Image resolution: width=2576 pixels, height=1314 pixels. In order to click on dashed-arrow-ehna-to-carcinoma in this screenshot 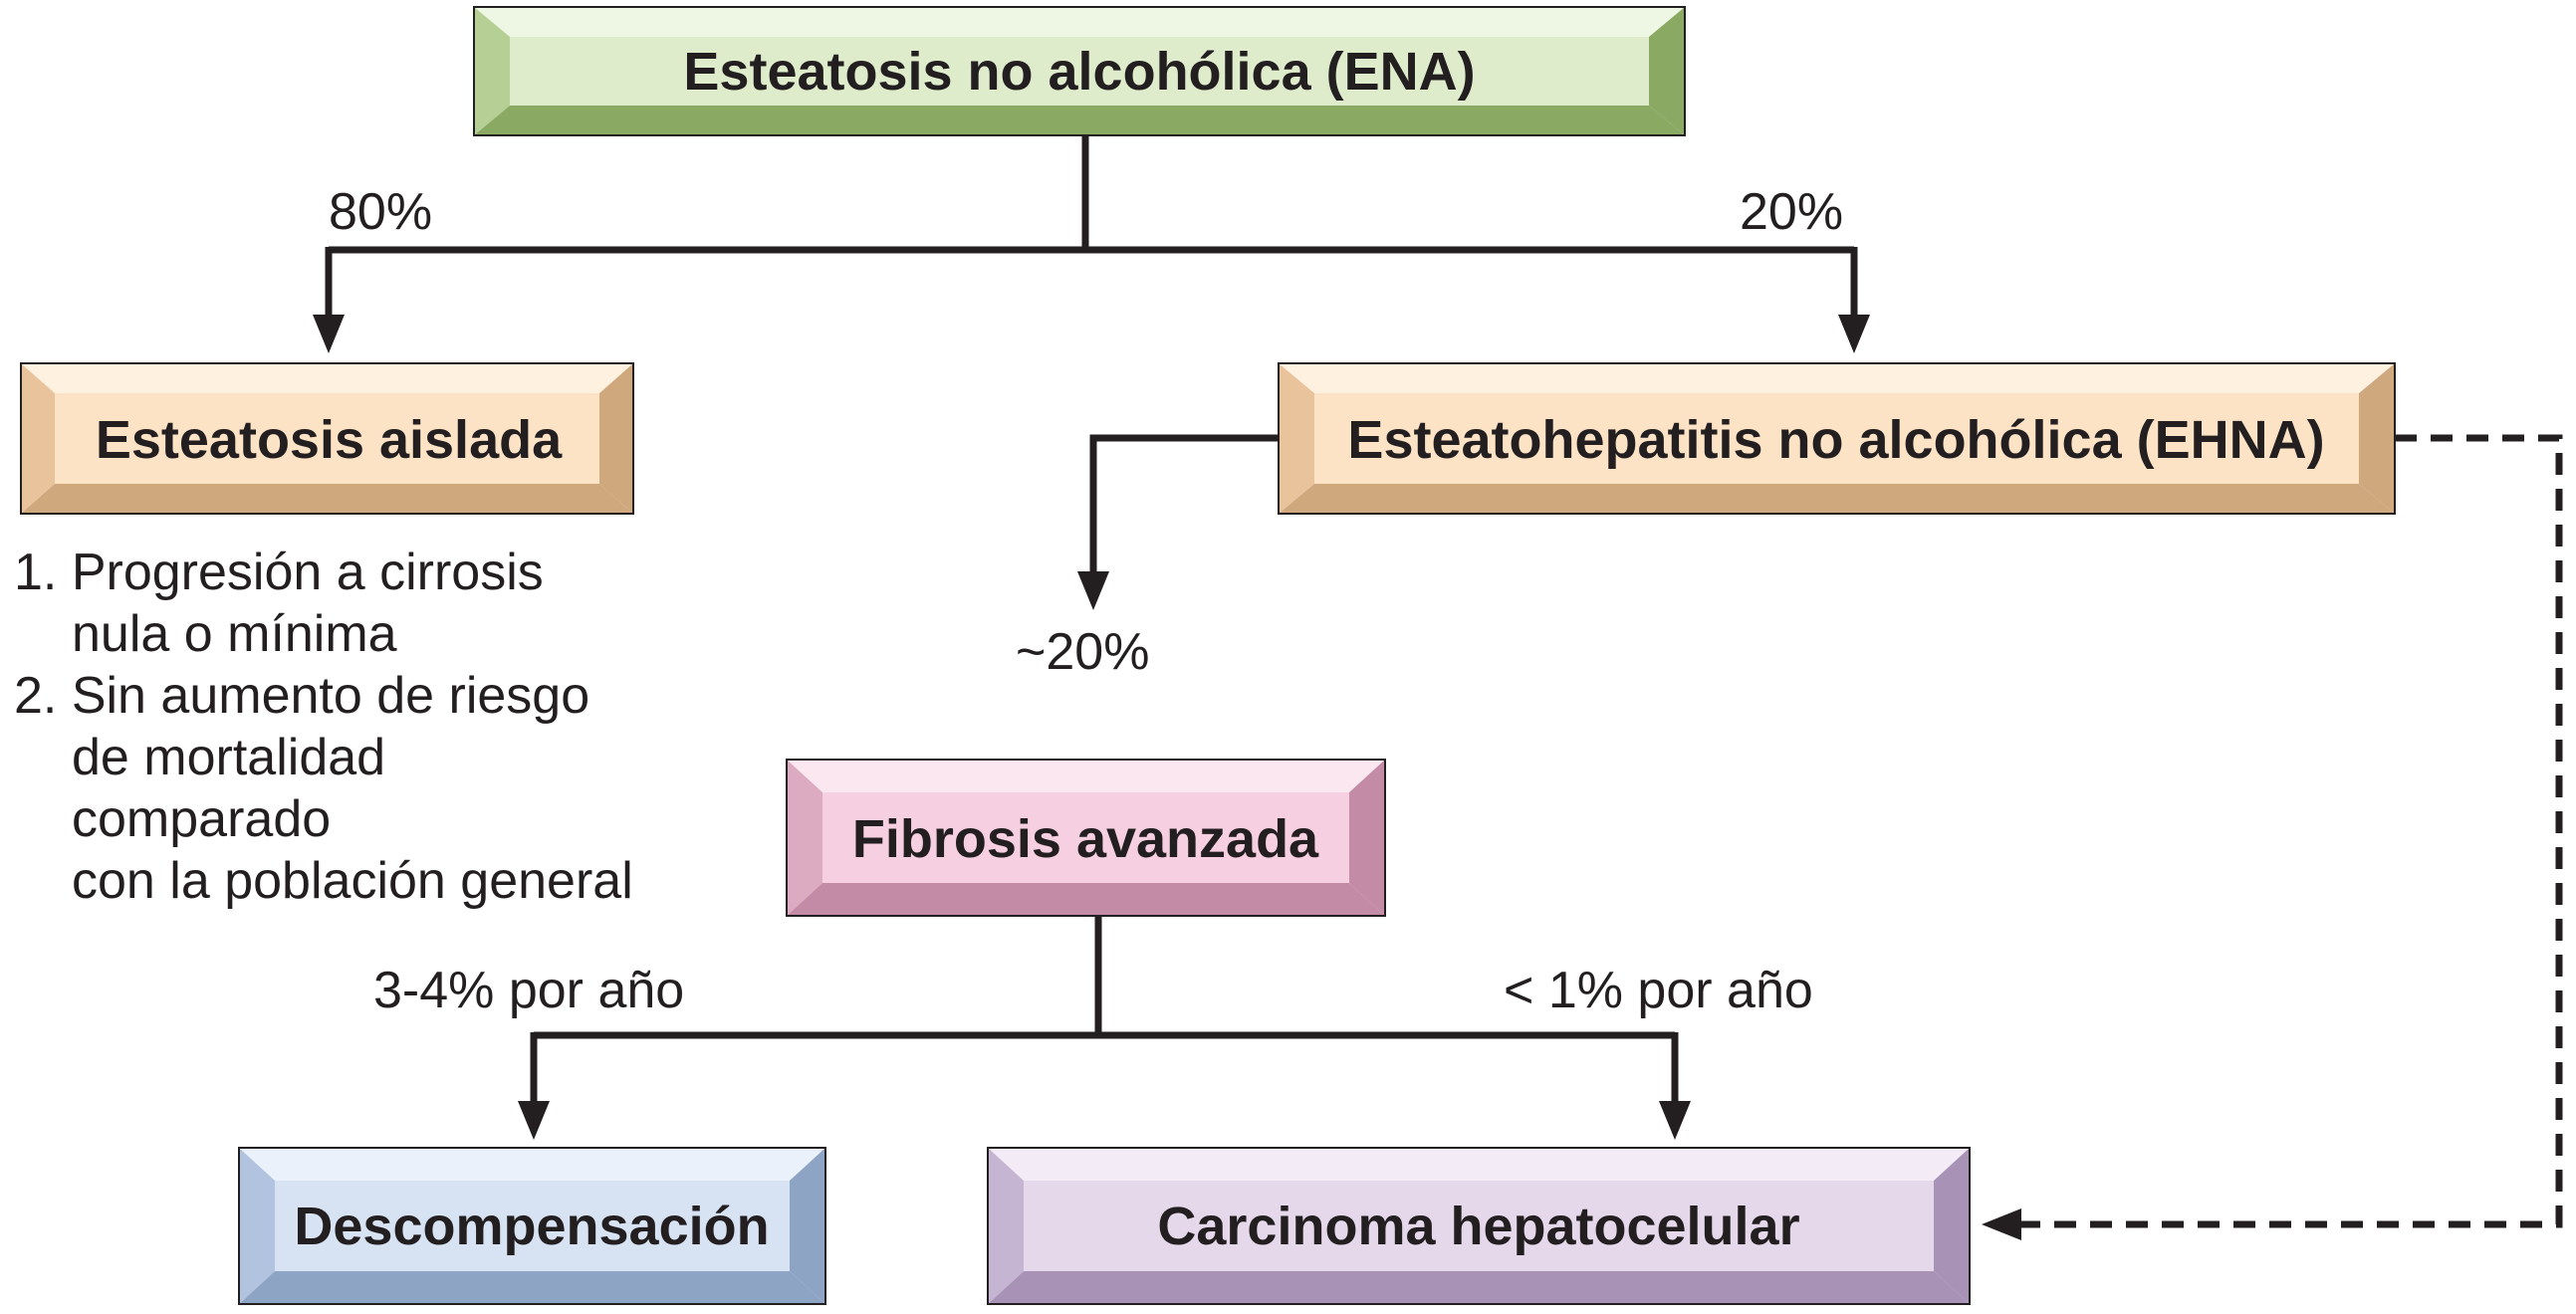, I will do `click(2292, 831)`.